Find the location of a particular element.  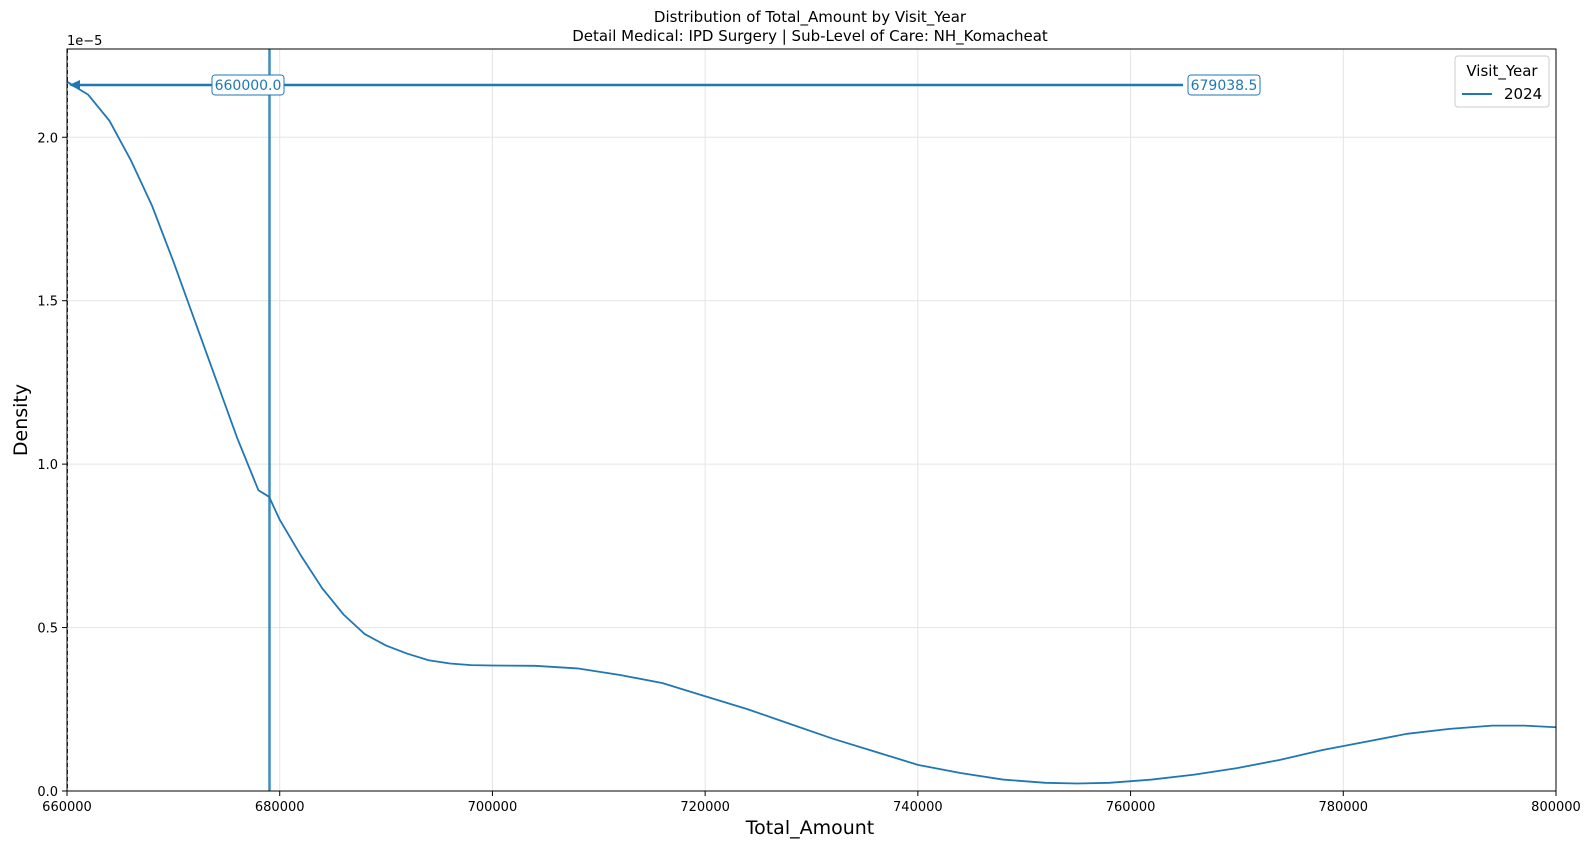

annotation-label-min-box is located at coordinates (248, 85).